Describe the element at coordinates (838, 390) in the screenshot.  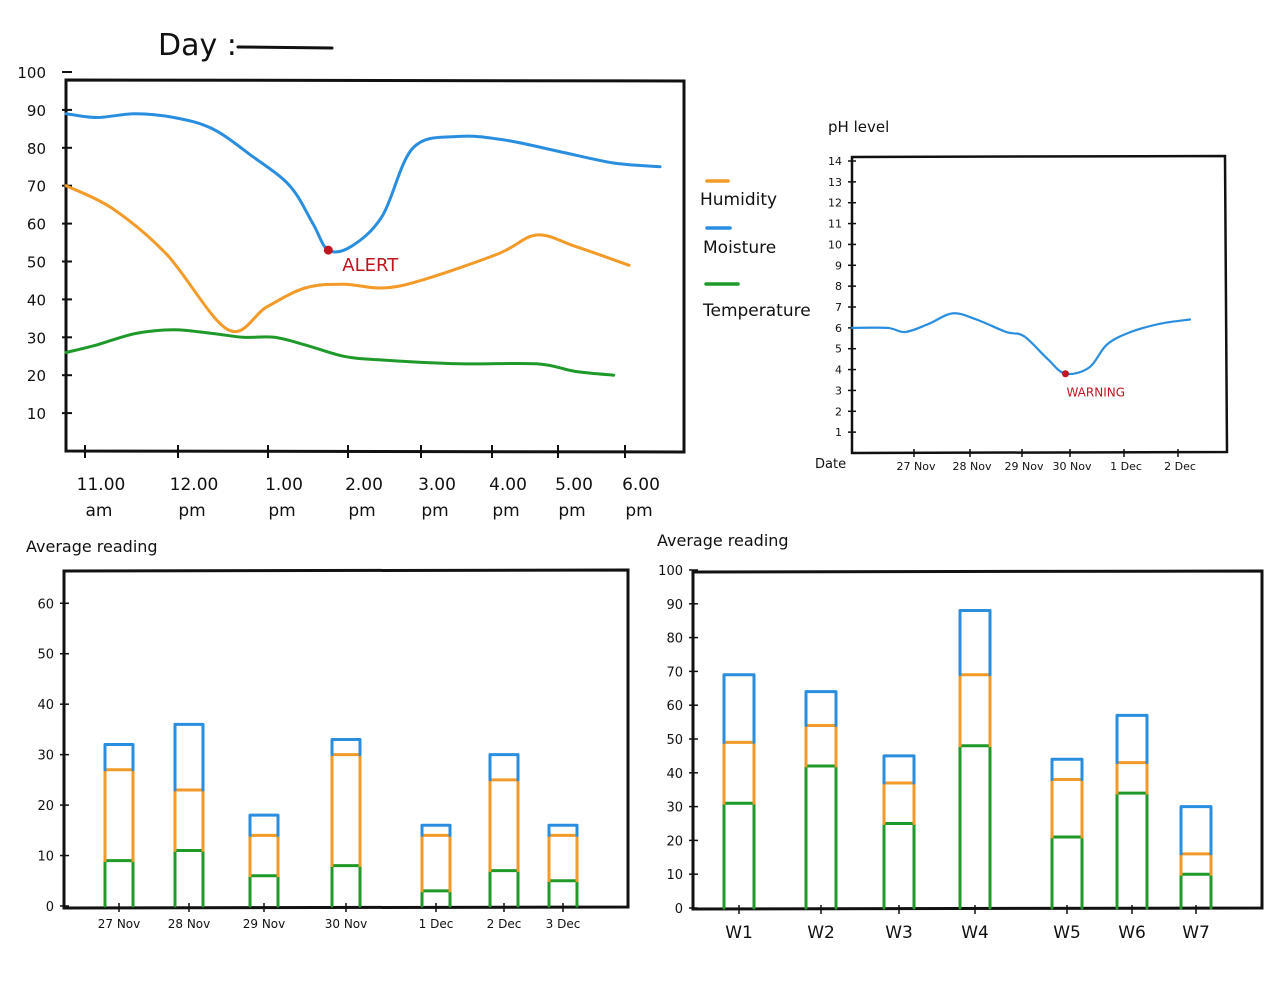
I see `y-tick-label: 3` at that location.